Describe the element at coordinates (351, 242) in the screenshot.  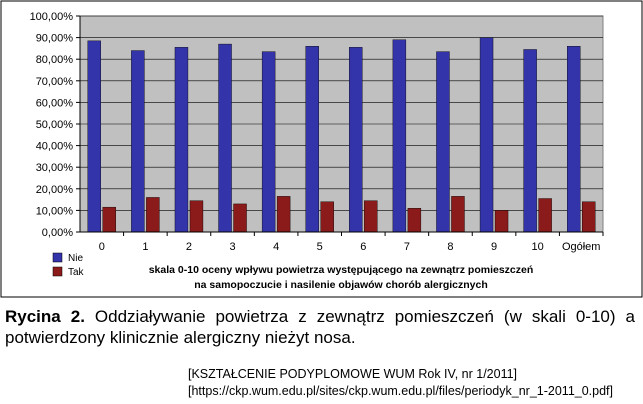
I see `x-axis-ticks: 0 1 2 3 4 5 6 7 8 9 10 Ogółem` at that location.